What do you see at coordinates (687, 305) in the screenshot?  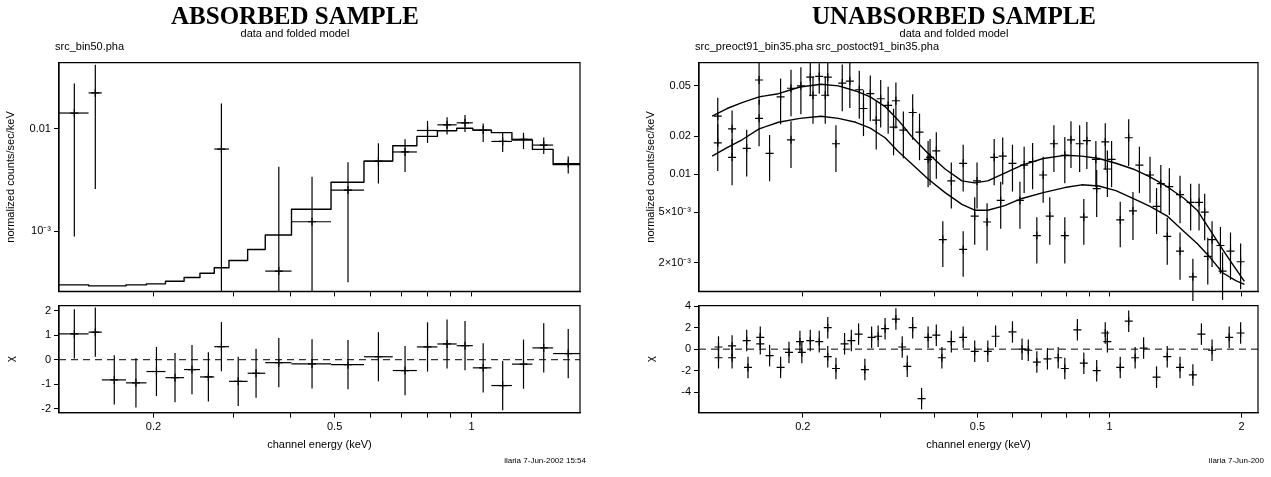 I see `y-tick-label: 4` at bounding box center [687, 305].